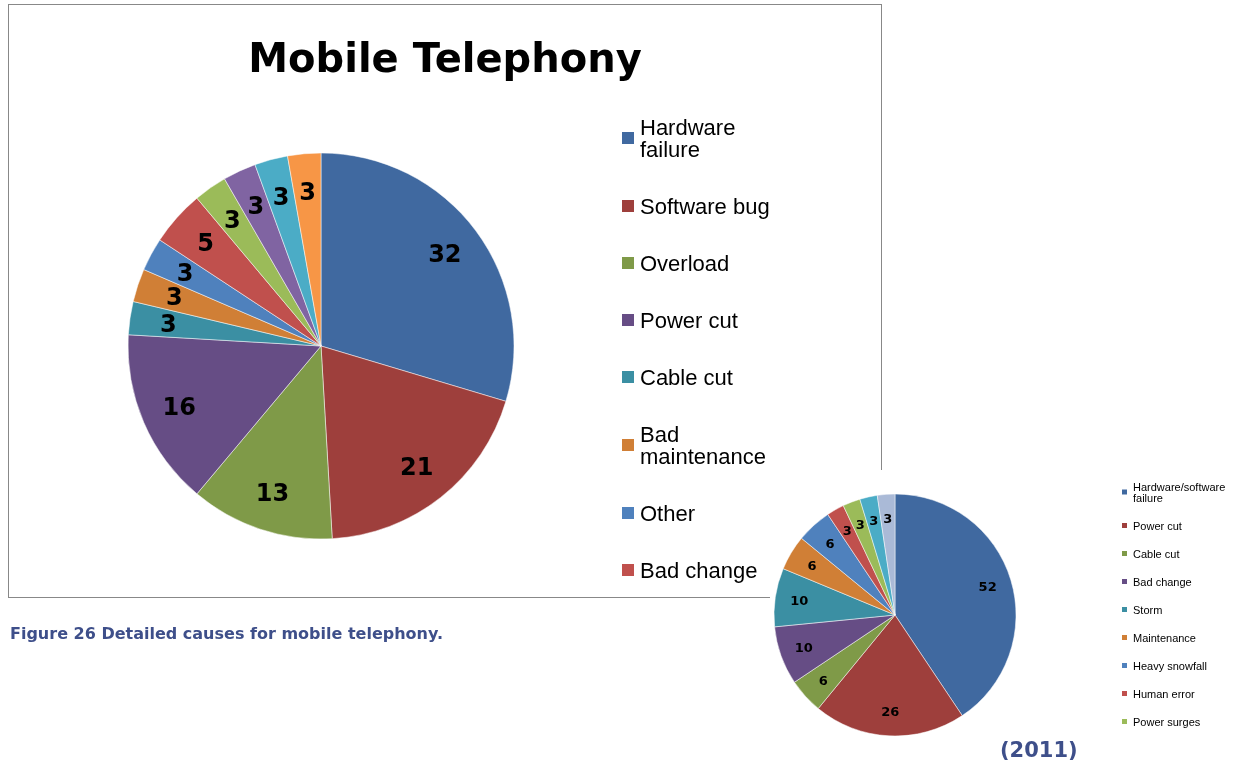 The width and height of the screenshot is (1244, 767). I want to click on data-label: 21, so click(417, 467).